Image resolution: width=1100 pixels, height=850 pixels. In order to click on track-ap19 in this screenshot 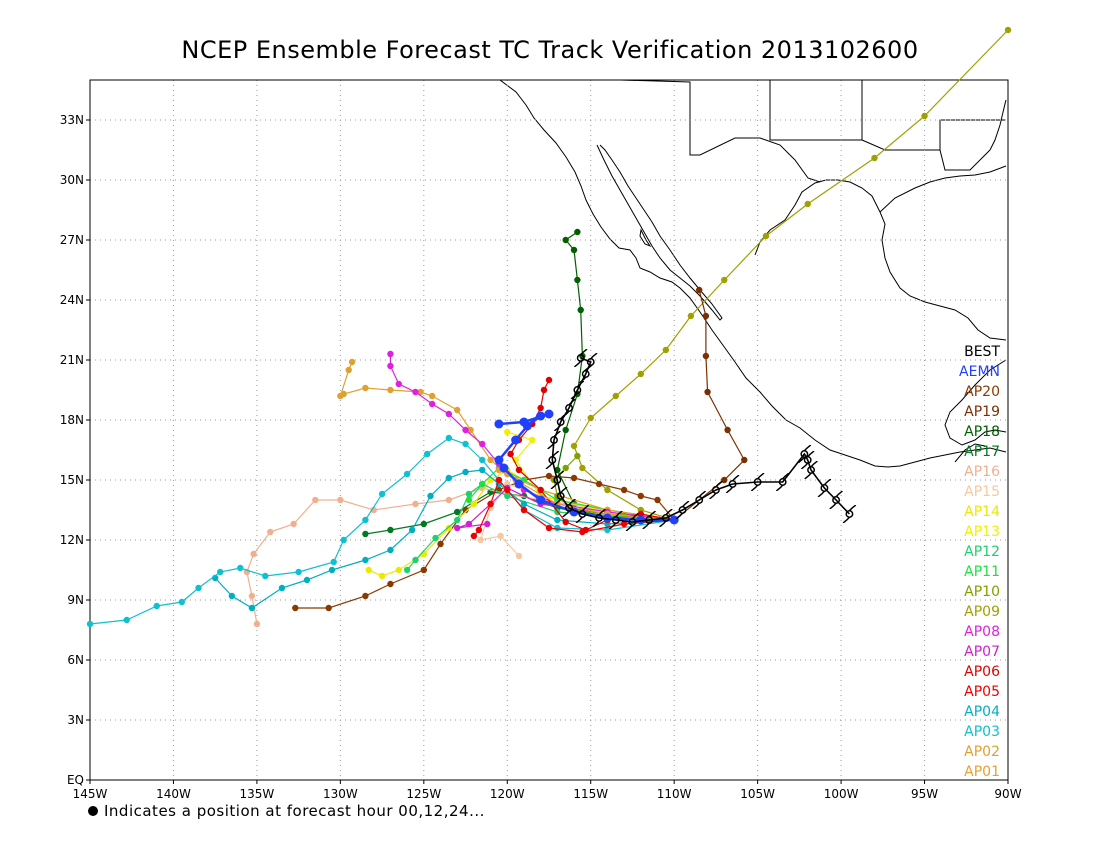, I will do `click(709, 405)`.